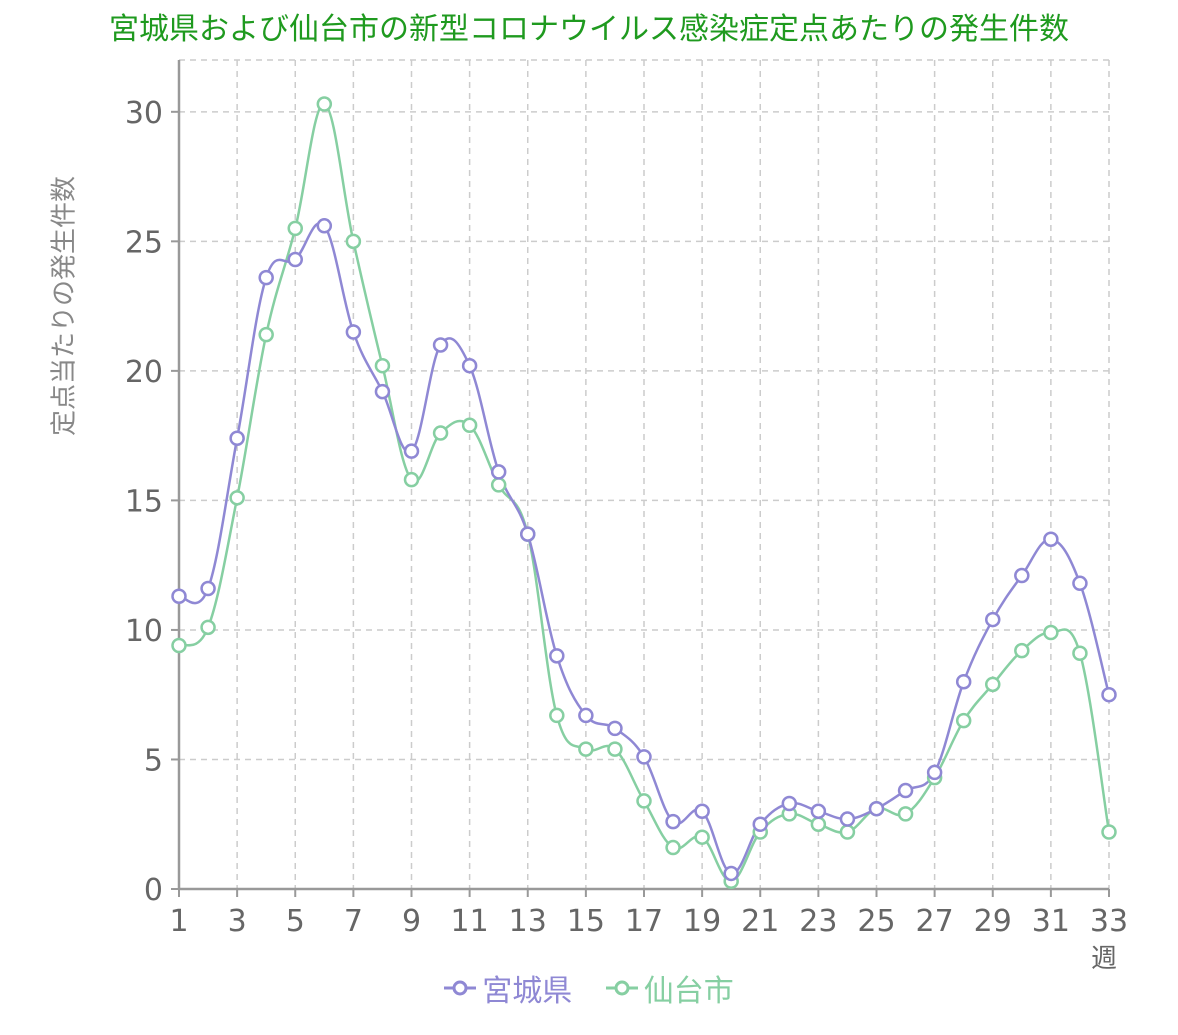  Describe the element at coordinates (153, 890) in the screenshot. I see `y-tick-label: 0` at that location.